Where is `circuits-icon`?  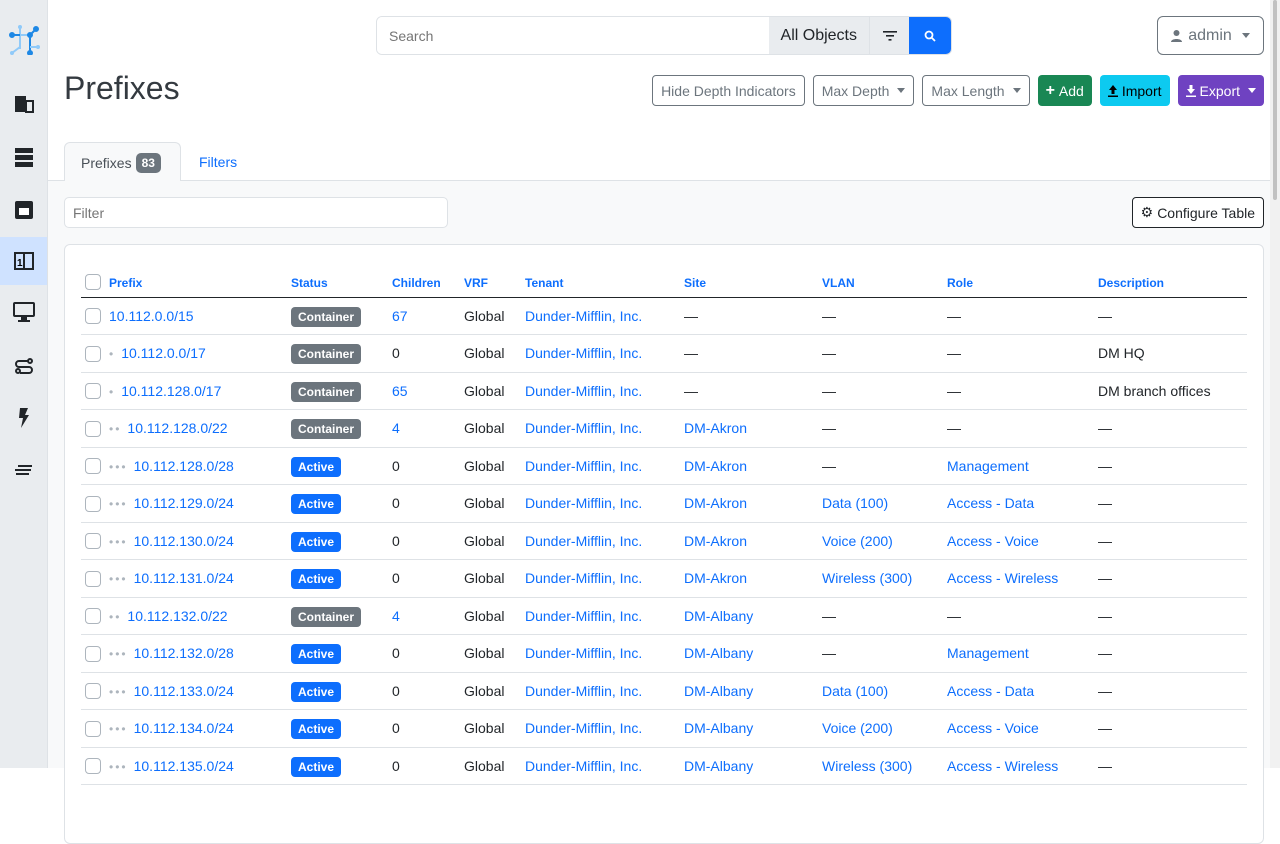 circuits-icon is located at coordinates (23, 366).